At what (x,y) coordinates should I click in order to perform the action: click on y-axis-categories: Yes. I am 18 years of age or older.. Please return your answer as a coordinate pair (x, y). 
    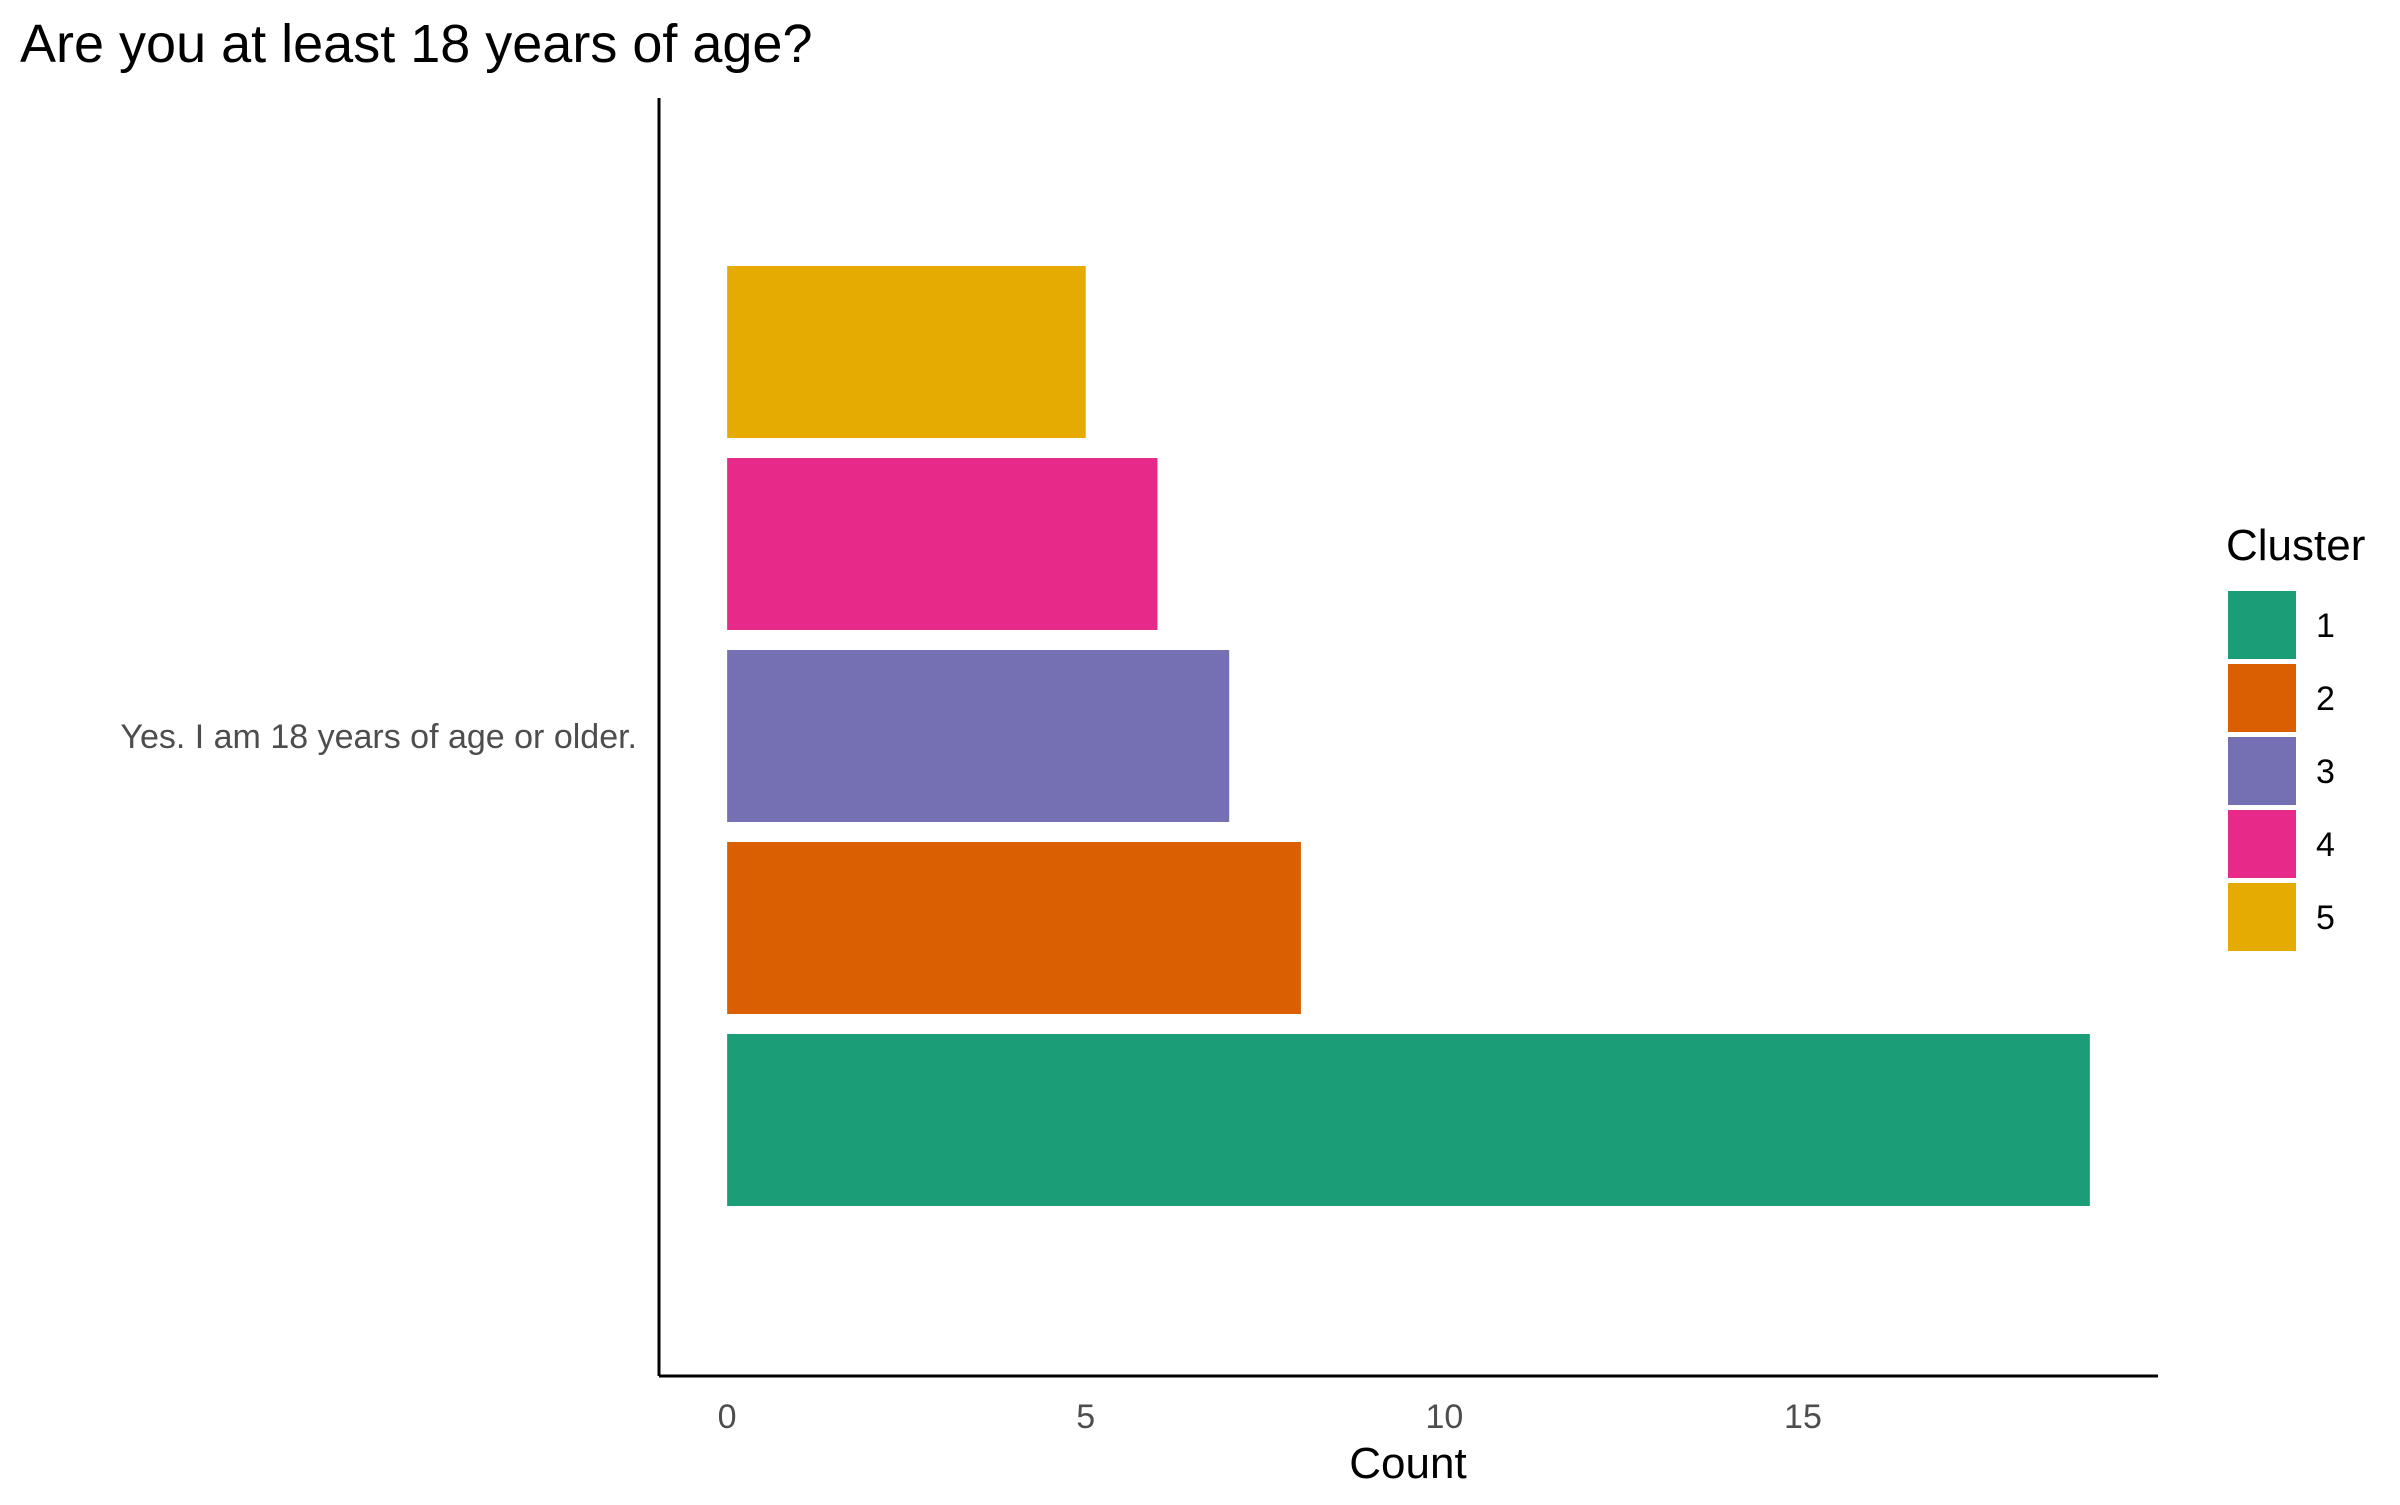
    Looking at the image, I should click on (378, 737).